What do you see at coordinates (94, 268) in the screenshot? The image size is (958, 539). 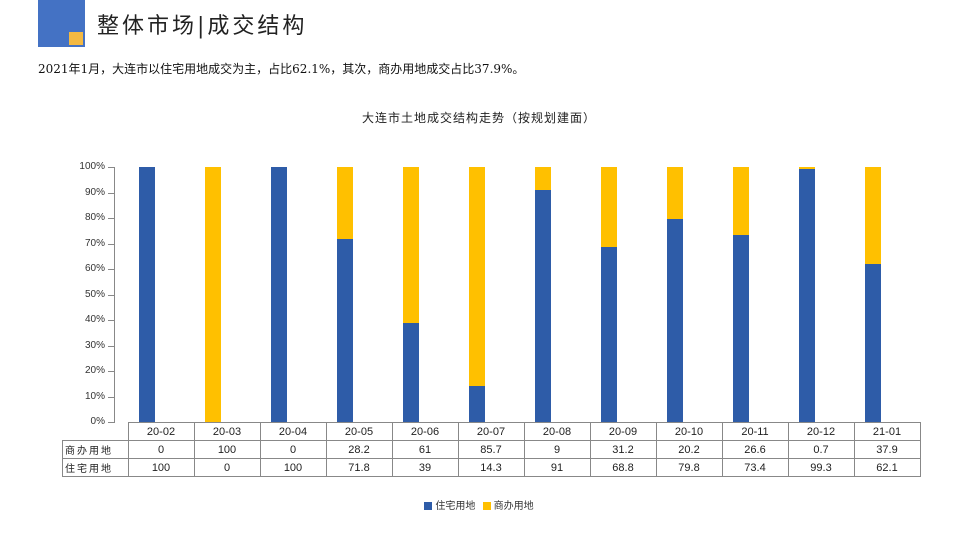 I see `y-tick-label: 60%` at bounding box center [94, 268].